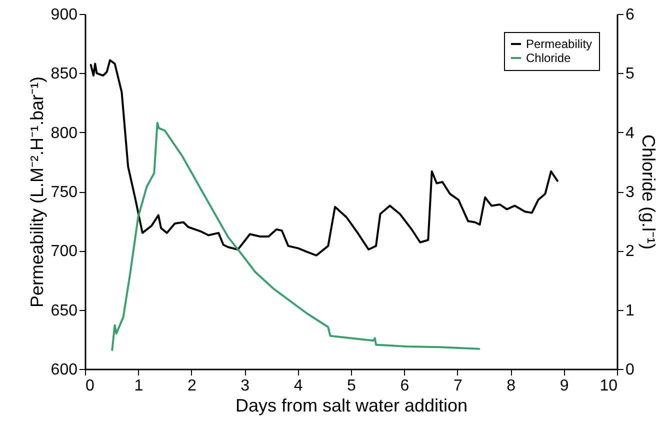 Image resolution: width=668 pixels, height=431 pixels. What do you see at coordinates (405, 386) in the screenshot?
I see `x-tick-label: 6` at bounding box center [405, 386].